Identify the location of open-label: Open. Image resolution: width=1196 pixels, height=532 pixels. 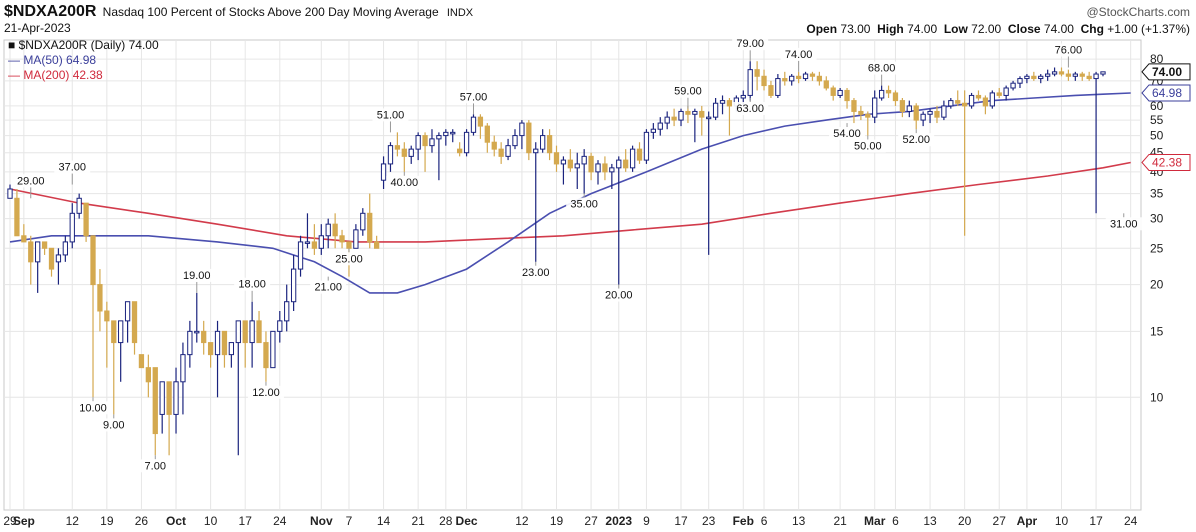
(822, 29).